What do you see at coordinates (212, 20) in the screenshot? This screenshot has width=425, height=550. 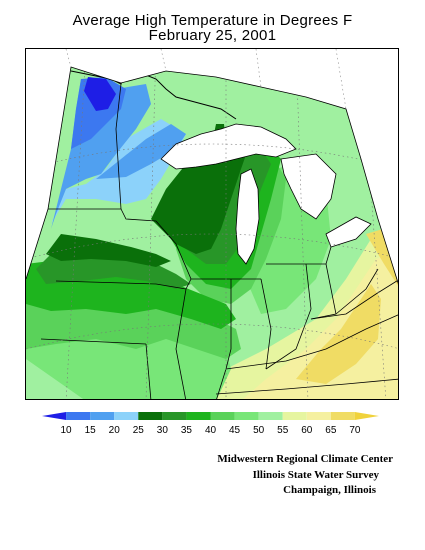 I see `map-title: Average High Temperature in Degrees F` at bounding box center [212, 20].